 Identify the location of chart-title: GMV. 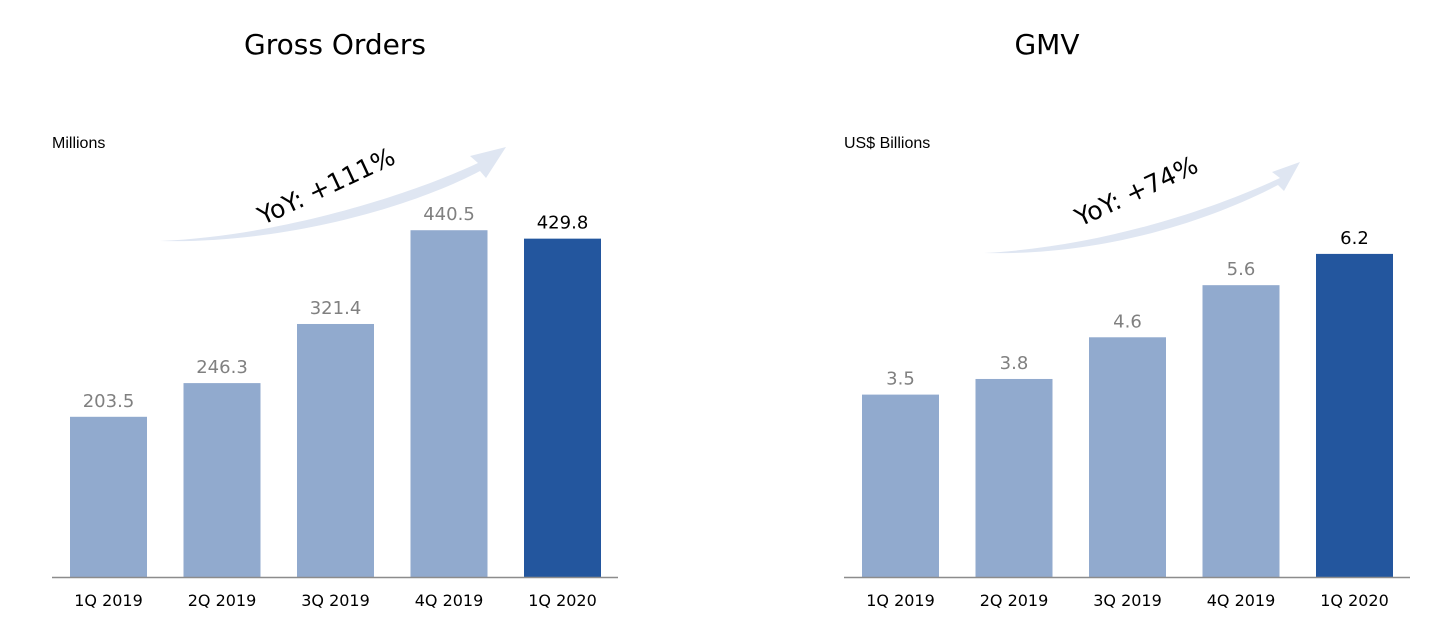
(1047, 44).